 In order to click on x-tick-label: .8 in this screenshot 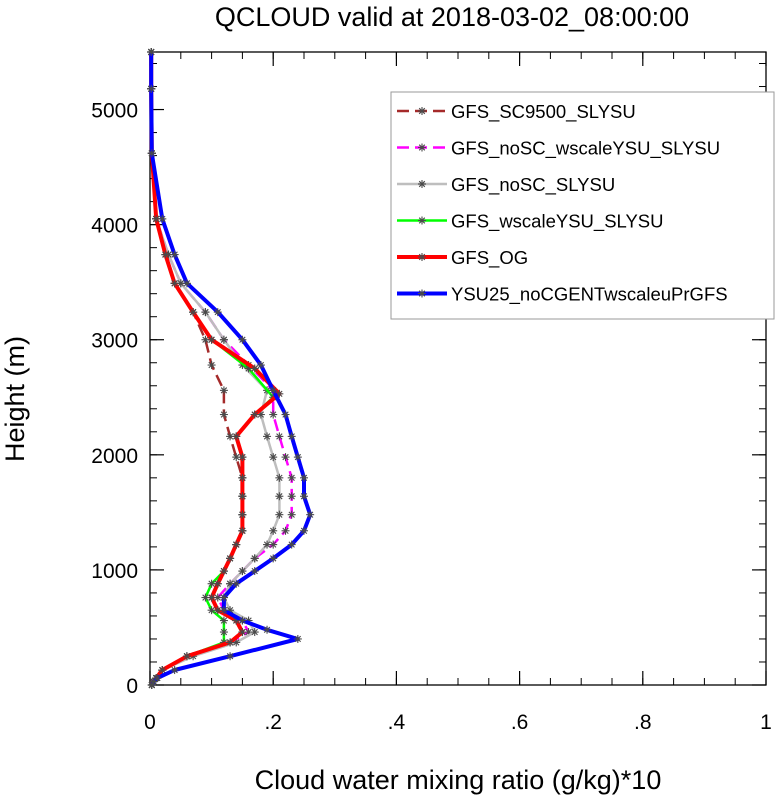, I will do `click(643, 722)`.